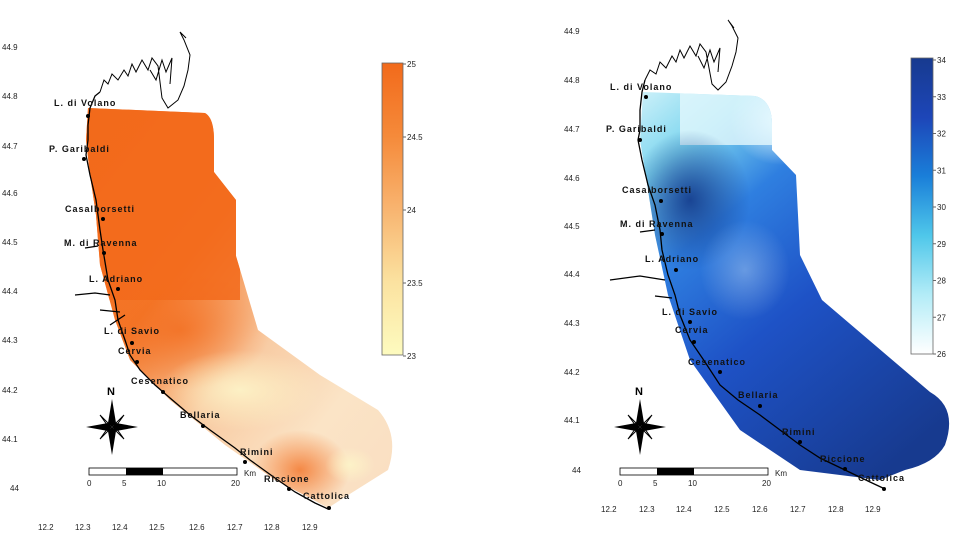 Image resolution: width=973 pixels, height=533 pixels. What do you see at coordinates (287, 479) in the screenshot?
I see `left-place-label: Riccione` at bounding box center [287, 479].